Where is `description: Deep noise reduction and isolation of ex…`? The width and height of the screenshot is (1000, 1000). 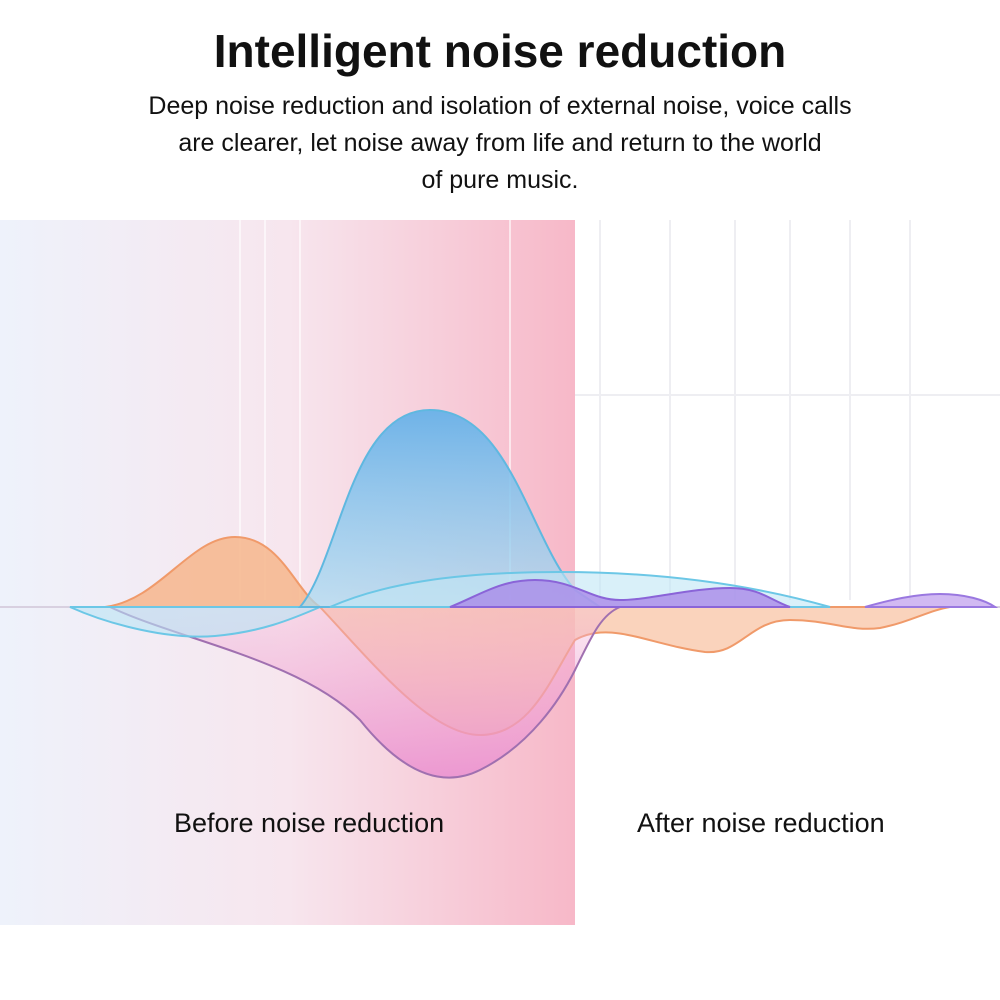 description: Deep noise reduction and isolation of ex… is located at coordinates (500, 143).